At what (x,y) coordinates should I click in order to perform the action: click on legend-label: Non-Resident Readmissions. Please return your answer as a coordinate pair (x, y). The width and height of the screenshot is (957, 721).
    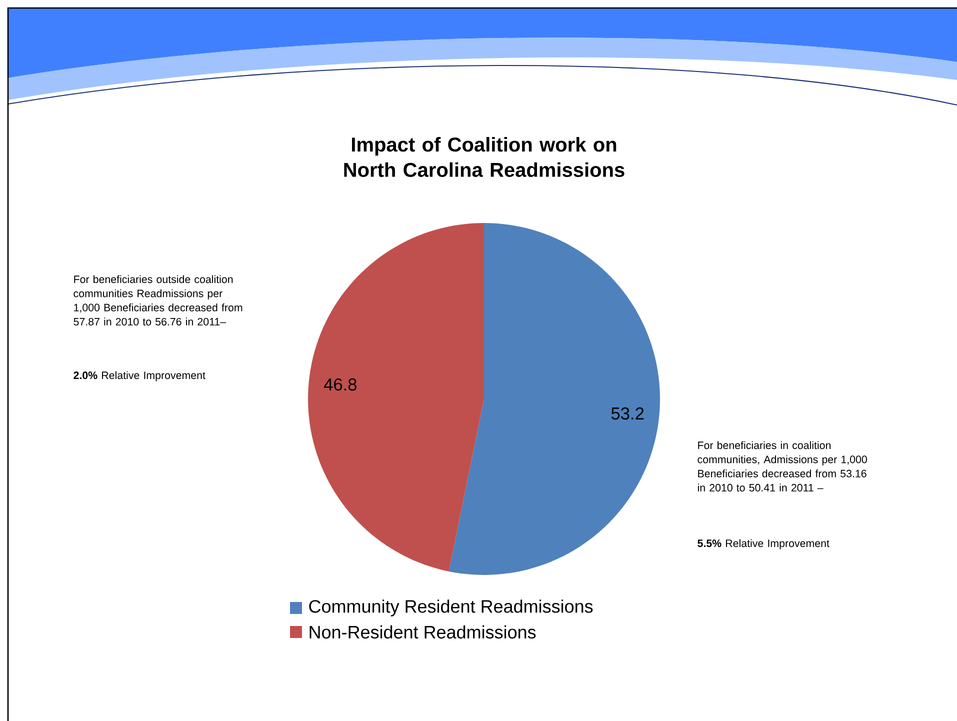
    Looking at the image, I should click on (423, 632).